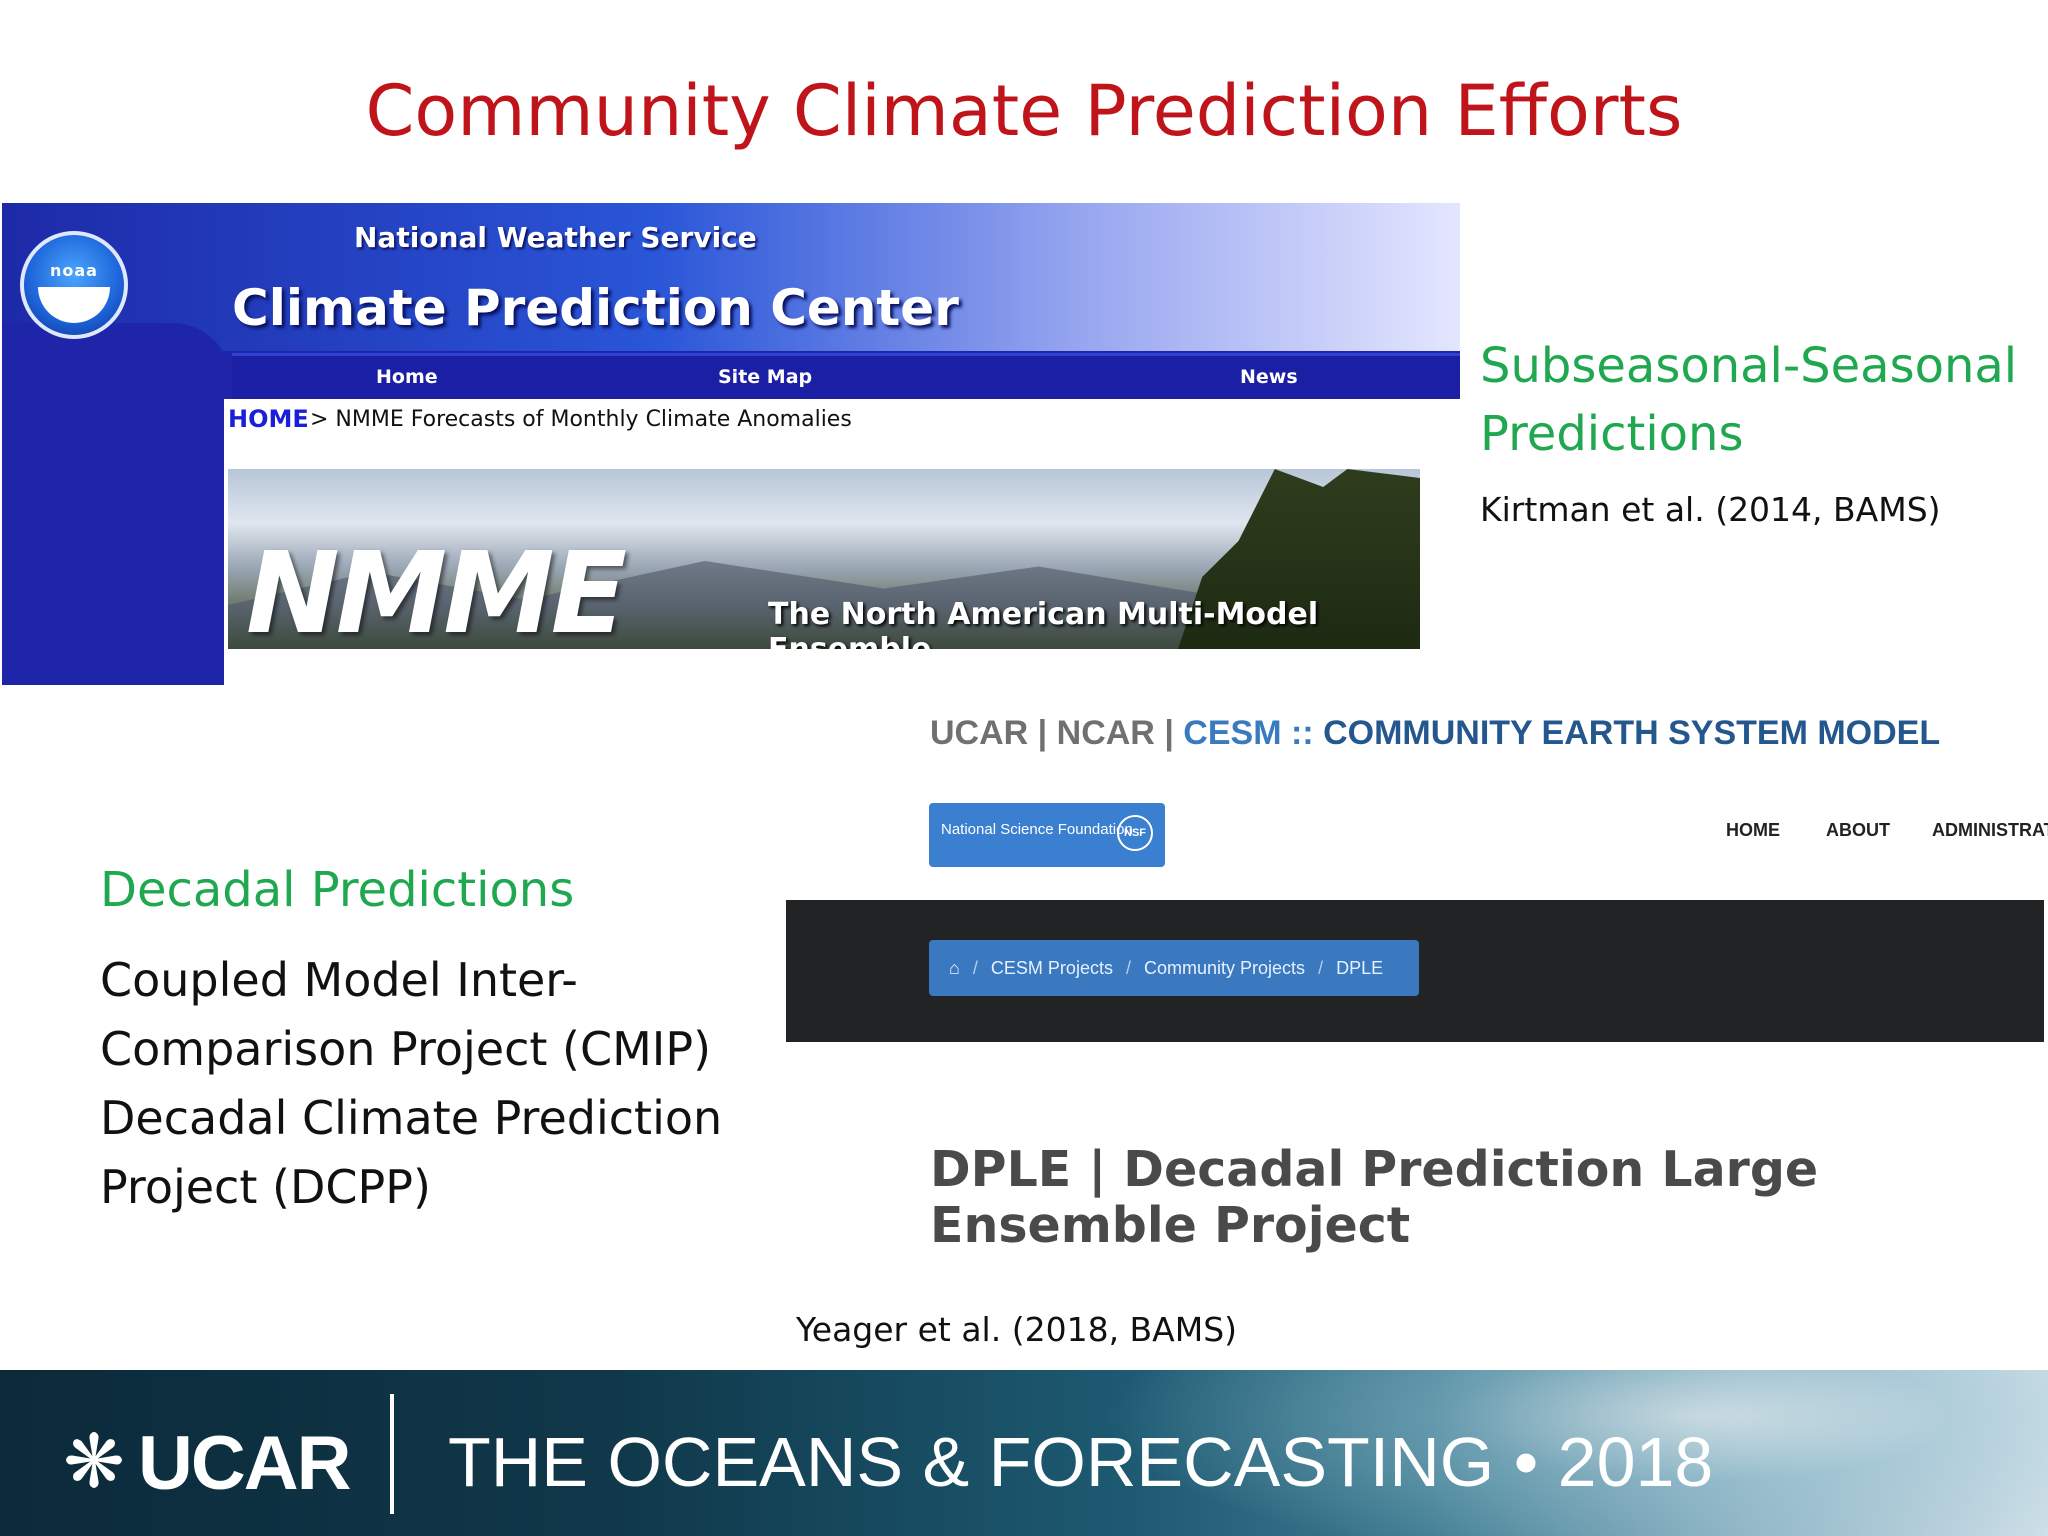 This screenshot has width=2048, height=1536. I want to click on breadcrumb-dple: DPLE, so click(1360, 968).